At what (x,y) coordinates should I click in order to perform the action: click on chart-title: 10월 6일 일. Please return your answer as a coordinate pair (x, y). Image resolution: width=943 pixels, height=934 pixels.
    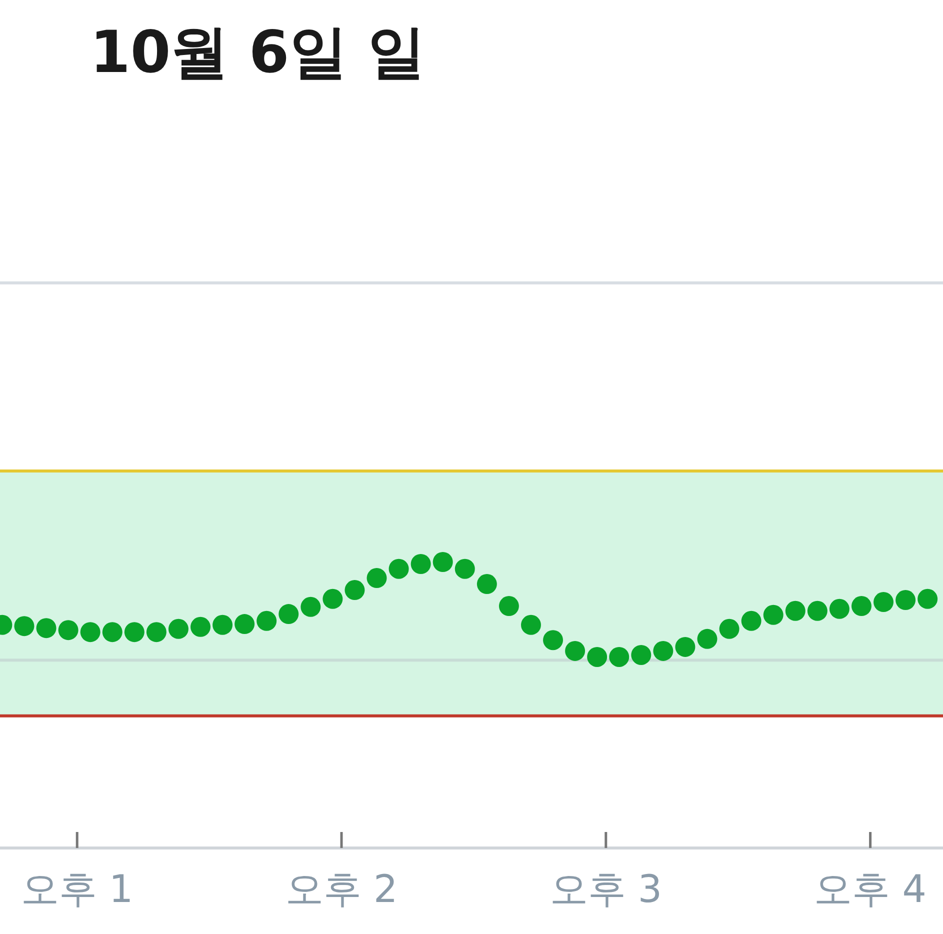
    Looking at the image, I should click on (258, 52).